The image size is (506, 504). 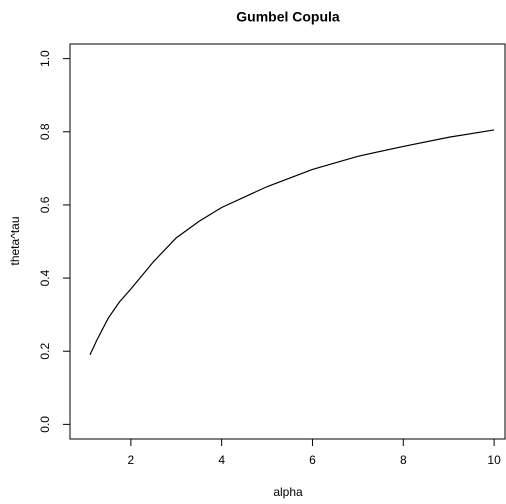 I want to click on x-tick-label: 4, so click(x=221, y=460).